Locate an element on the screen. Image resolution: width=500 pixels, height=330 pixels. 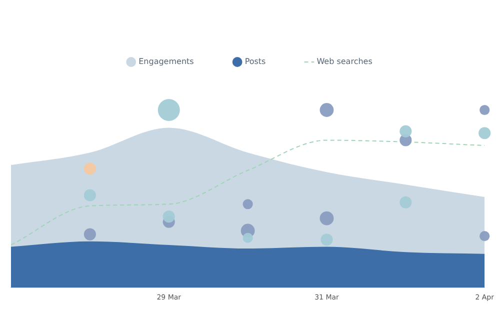
legend-label: Posts is located at coordinates (255, 61).